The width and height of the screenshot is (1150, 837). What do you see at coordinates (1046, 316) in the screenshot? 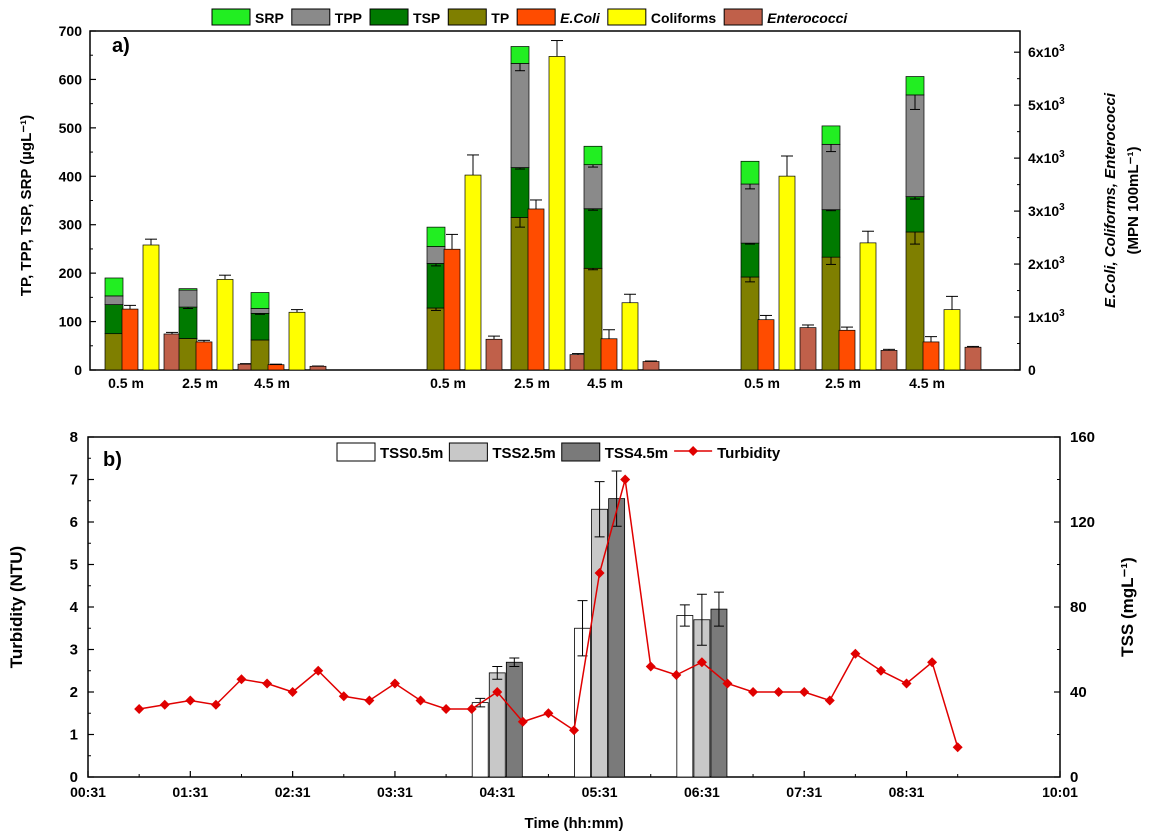
I see `right-tick-label: 1x10³` at bounding box center [1046, 316].